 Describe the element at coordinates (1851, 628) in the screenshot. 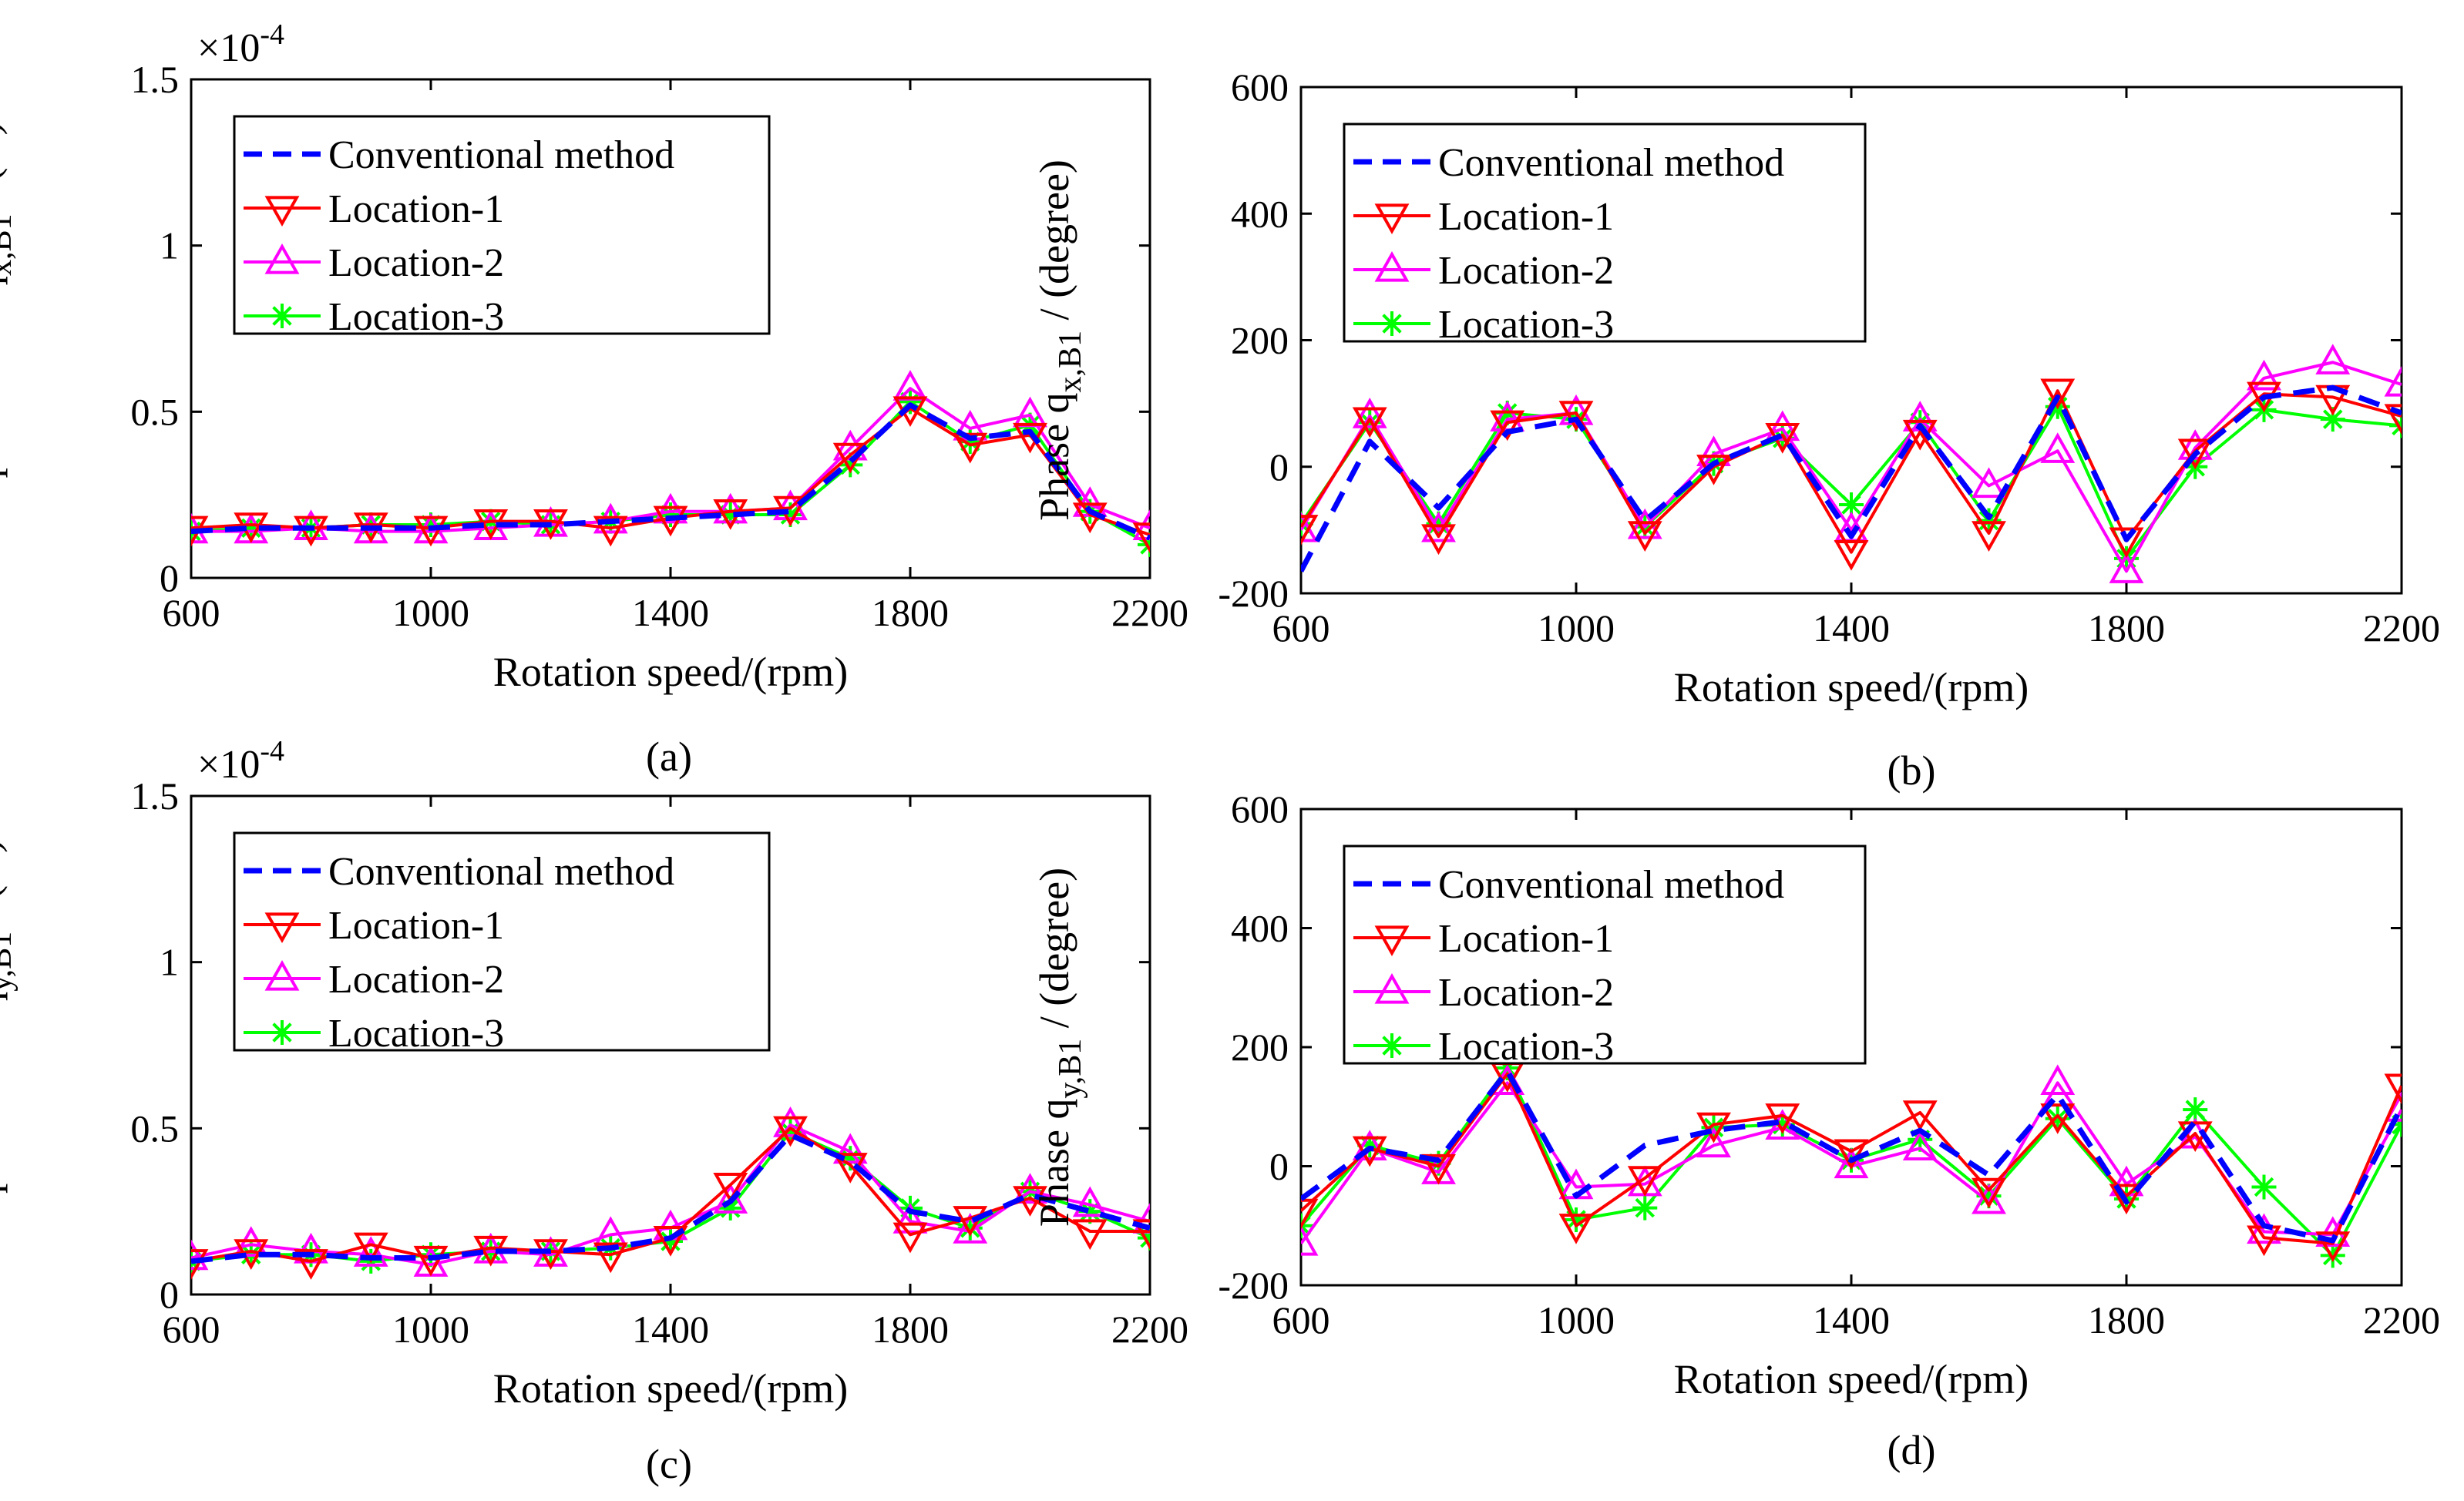

I see `x-tick-label: 1400` at that location.